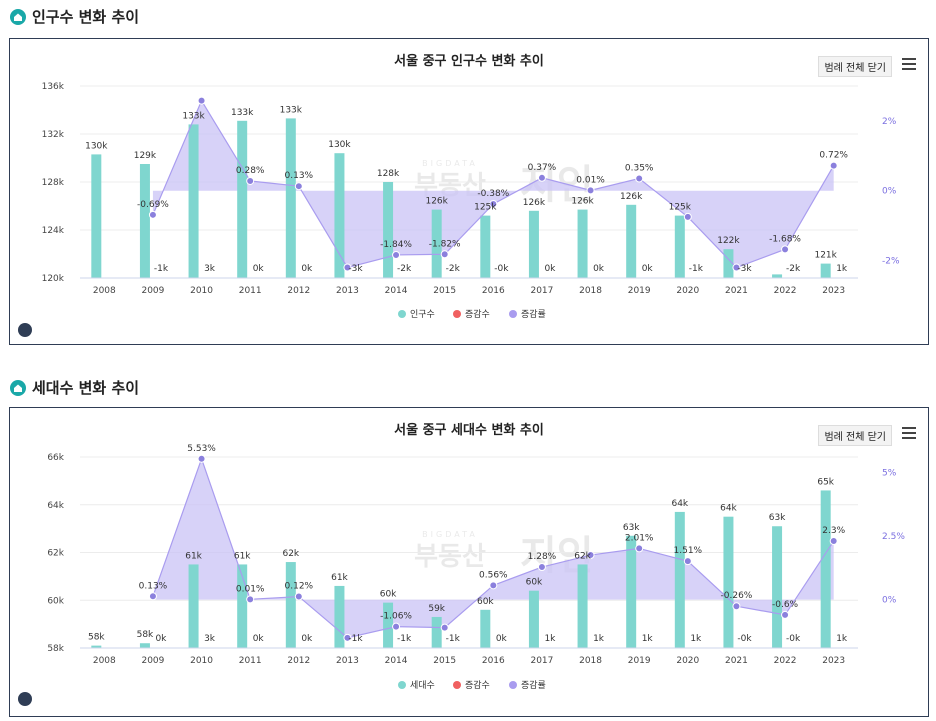 The height and width of the screenshot is (721, 936). What do you see at coordinates (541, 291) in the screenshot?
I see `x-tick-label: 2017` at bounding box center [541, 291].